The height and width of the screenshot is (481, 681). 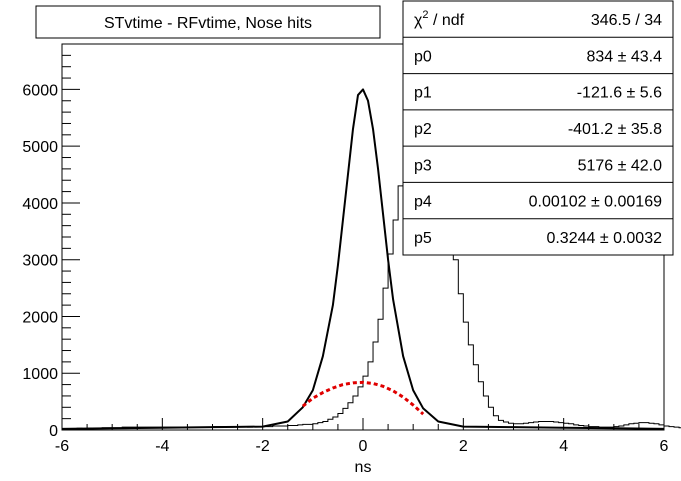 I want to click on y-tick-label: 5000, so click(x=40, y=147).